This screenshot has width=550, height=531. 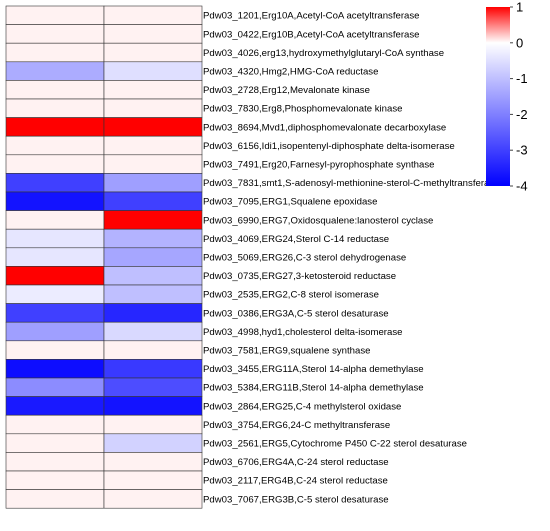 I want to click on legend-tick-label: 0, so click(x=519, y=42).